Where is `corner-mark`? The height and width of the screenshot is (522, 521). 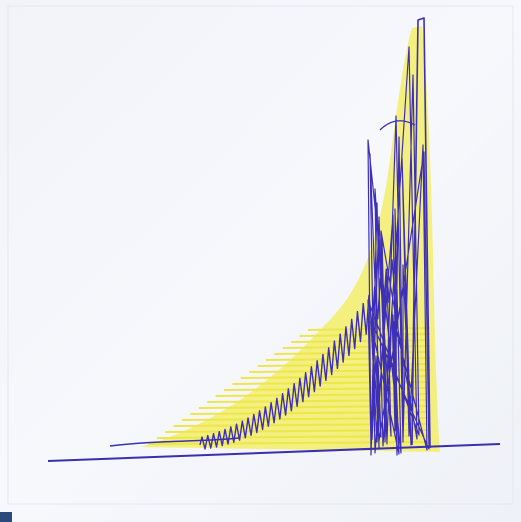 corner-mark is located at coordinates (6, 517).